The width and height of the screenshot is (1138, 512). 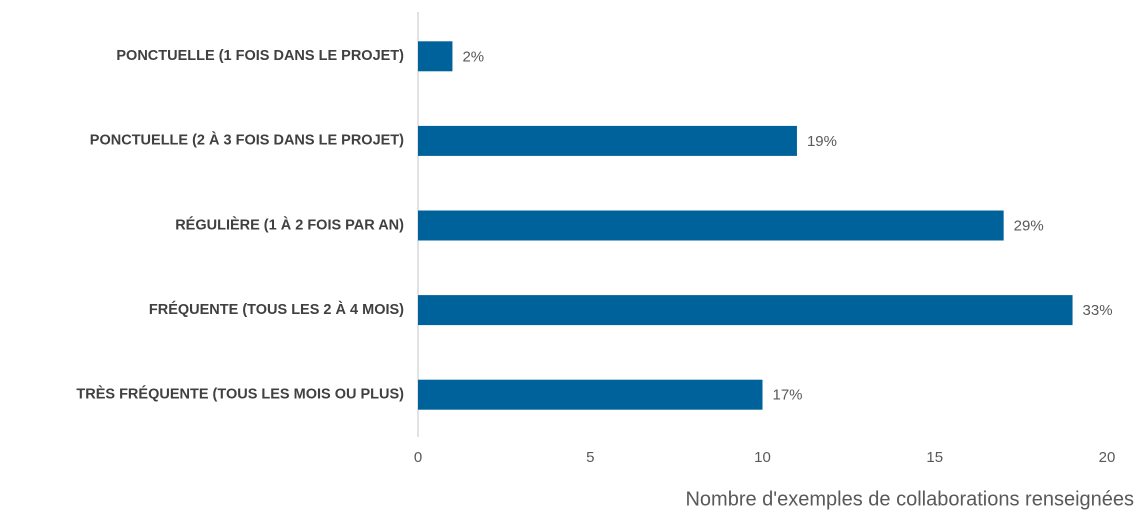 What do you see at coordinates (822, 141) in the screenshot?
I see `value-label: 19%` at bounding box center [822, 141].